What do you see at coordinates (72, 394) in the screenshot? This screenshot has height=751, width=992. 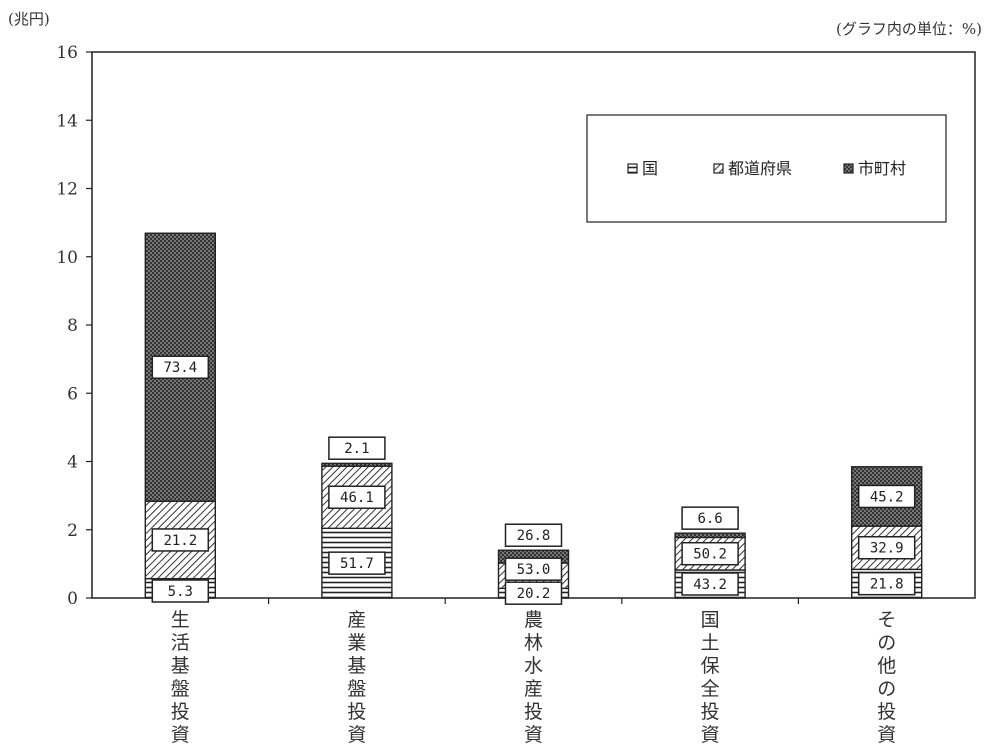 I see `y-tick-label: 6` at bounding box center [72, 394].